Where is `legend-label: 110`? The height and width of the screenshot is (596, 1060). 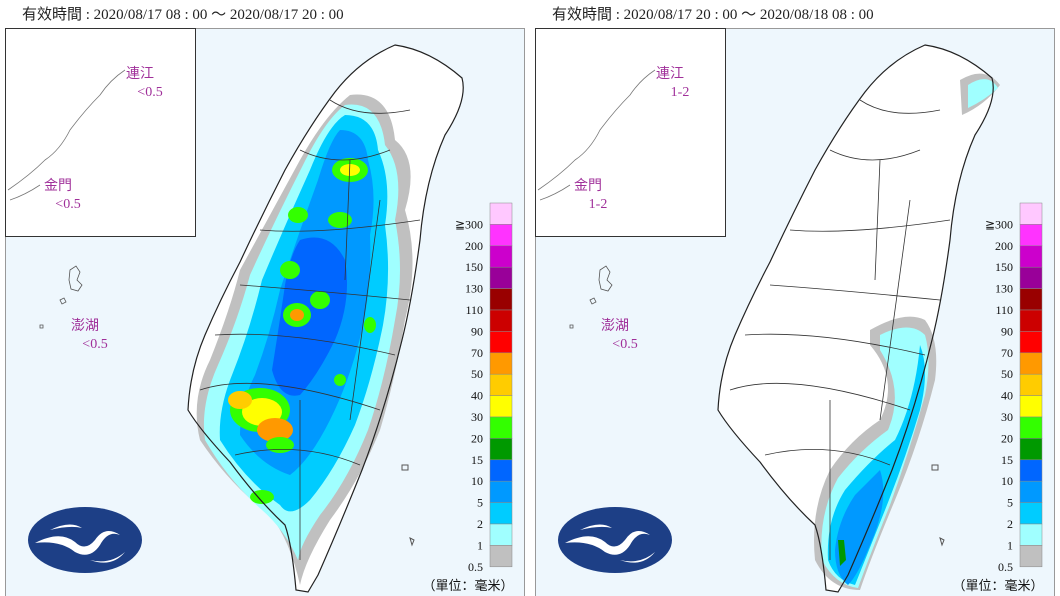 legend-label: 110 is located at coordinates (1004, 310).